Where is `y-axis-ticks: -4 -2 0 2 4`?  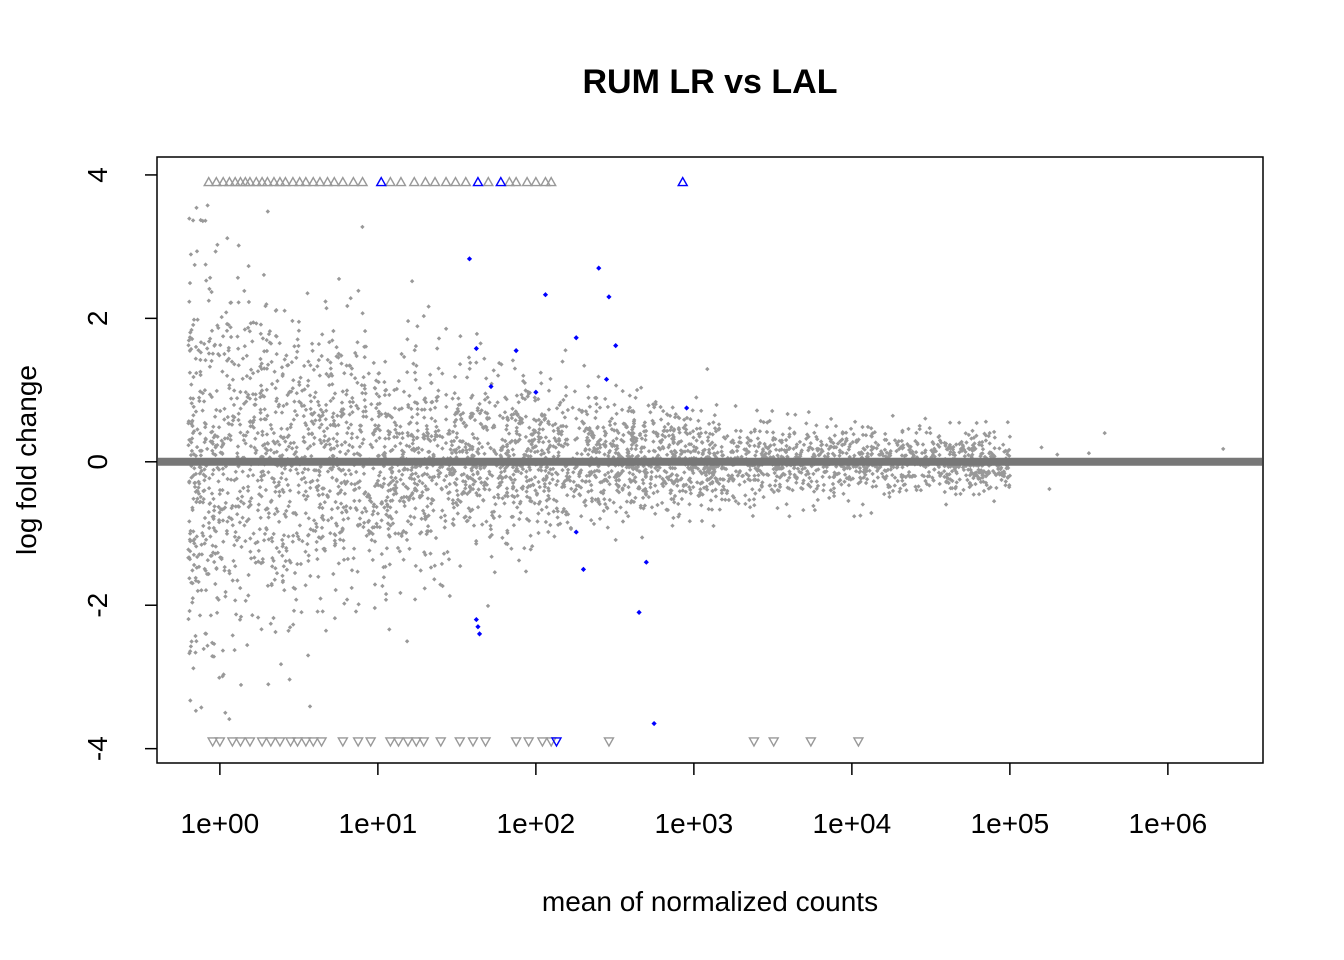 y-axis-ticks: -4 -2 0 2 4 is located at coordinates (119, 464).